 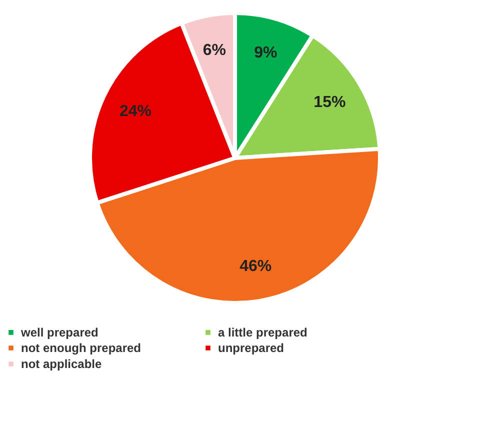 I want to click on data-label: 6%, so click(x=214, y=50).